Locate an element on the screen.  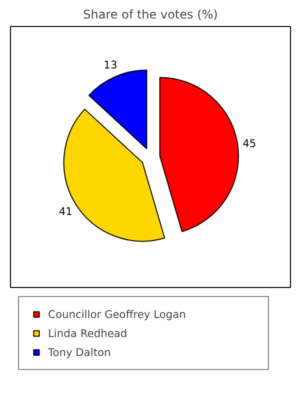
data-label: 45 is located at coordinates (249, 143).